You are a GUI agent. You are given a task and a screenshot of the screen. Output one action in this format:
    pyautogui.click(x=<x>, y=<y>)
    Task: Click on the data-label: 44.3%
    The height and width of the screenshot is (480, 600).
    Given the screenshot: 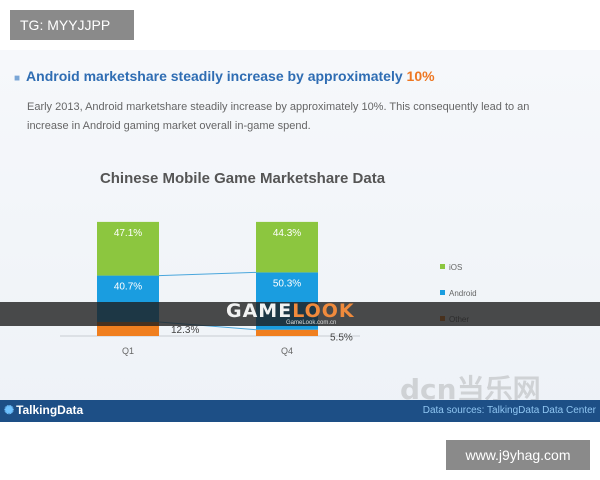 What is the action you would take?
    pyautogui.click(x=287, y=233)
    